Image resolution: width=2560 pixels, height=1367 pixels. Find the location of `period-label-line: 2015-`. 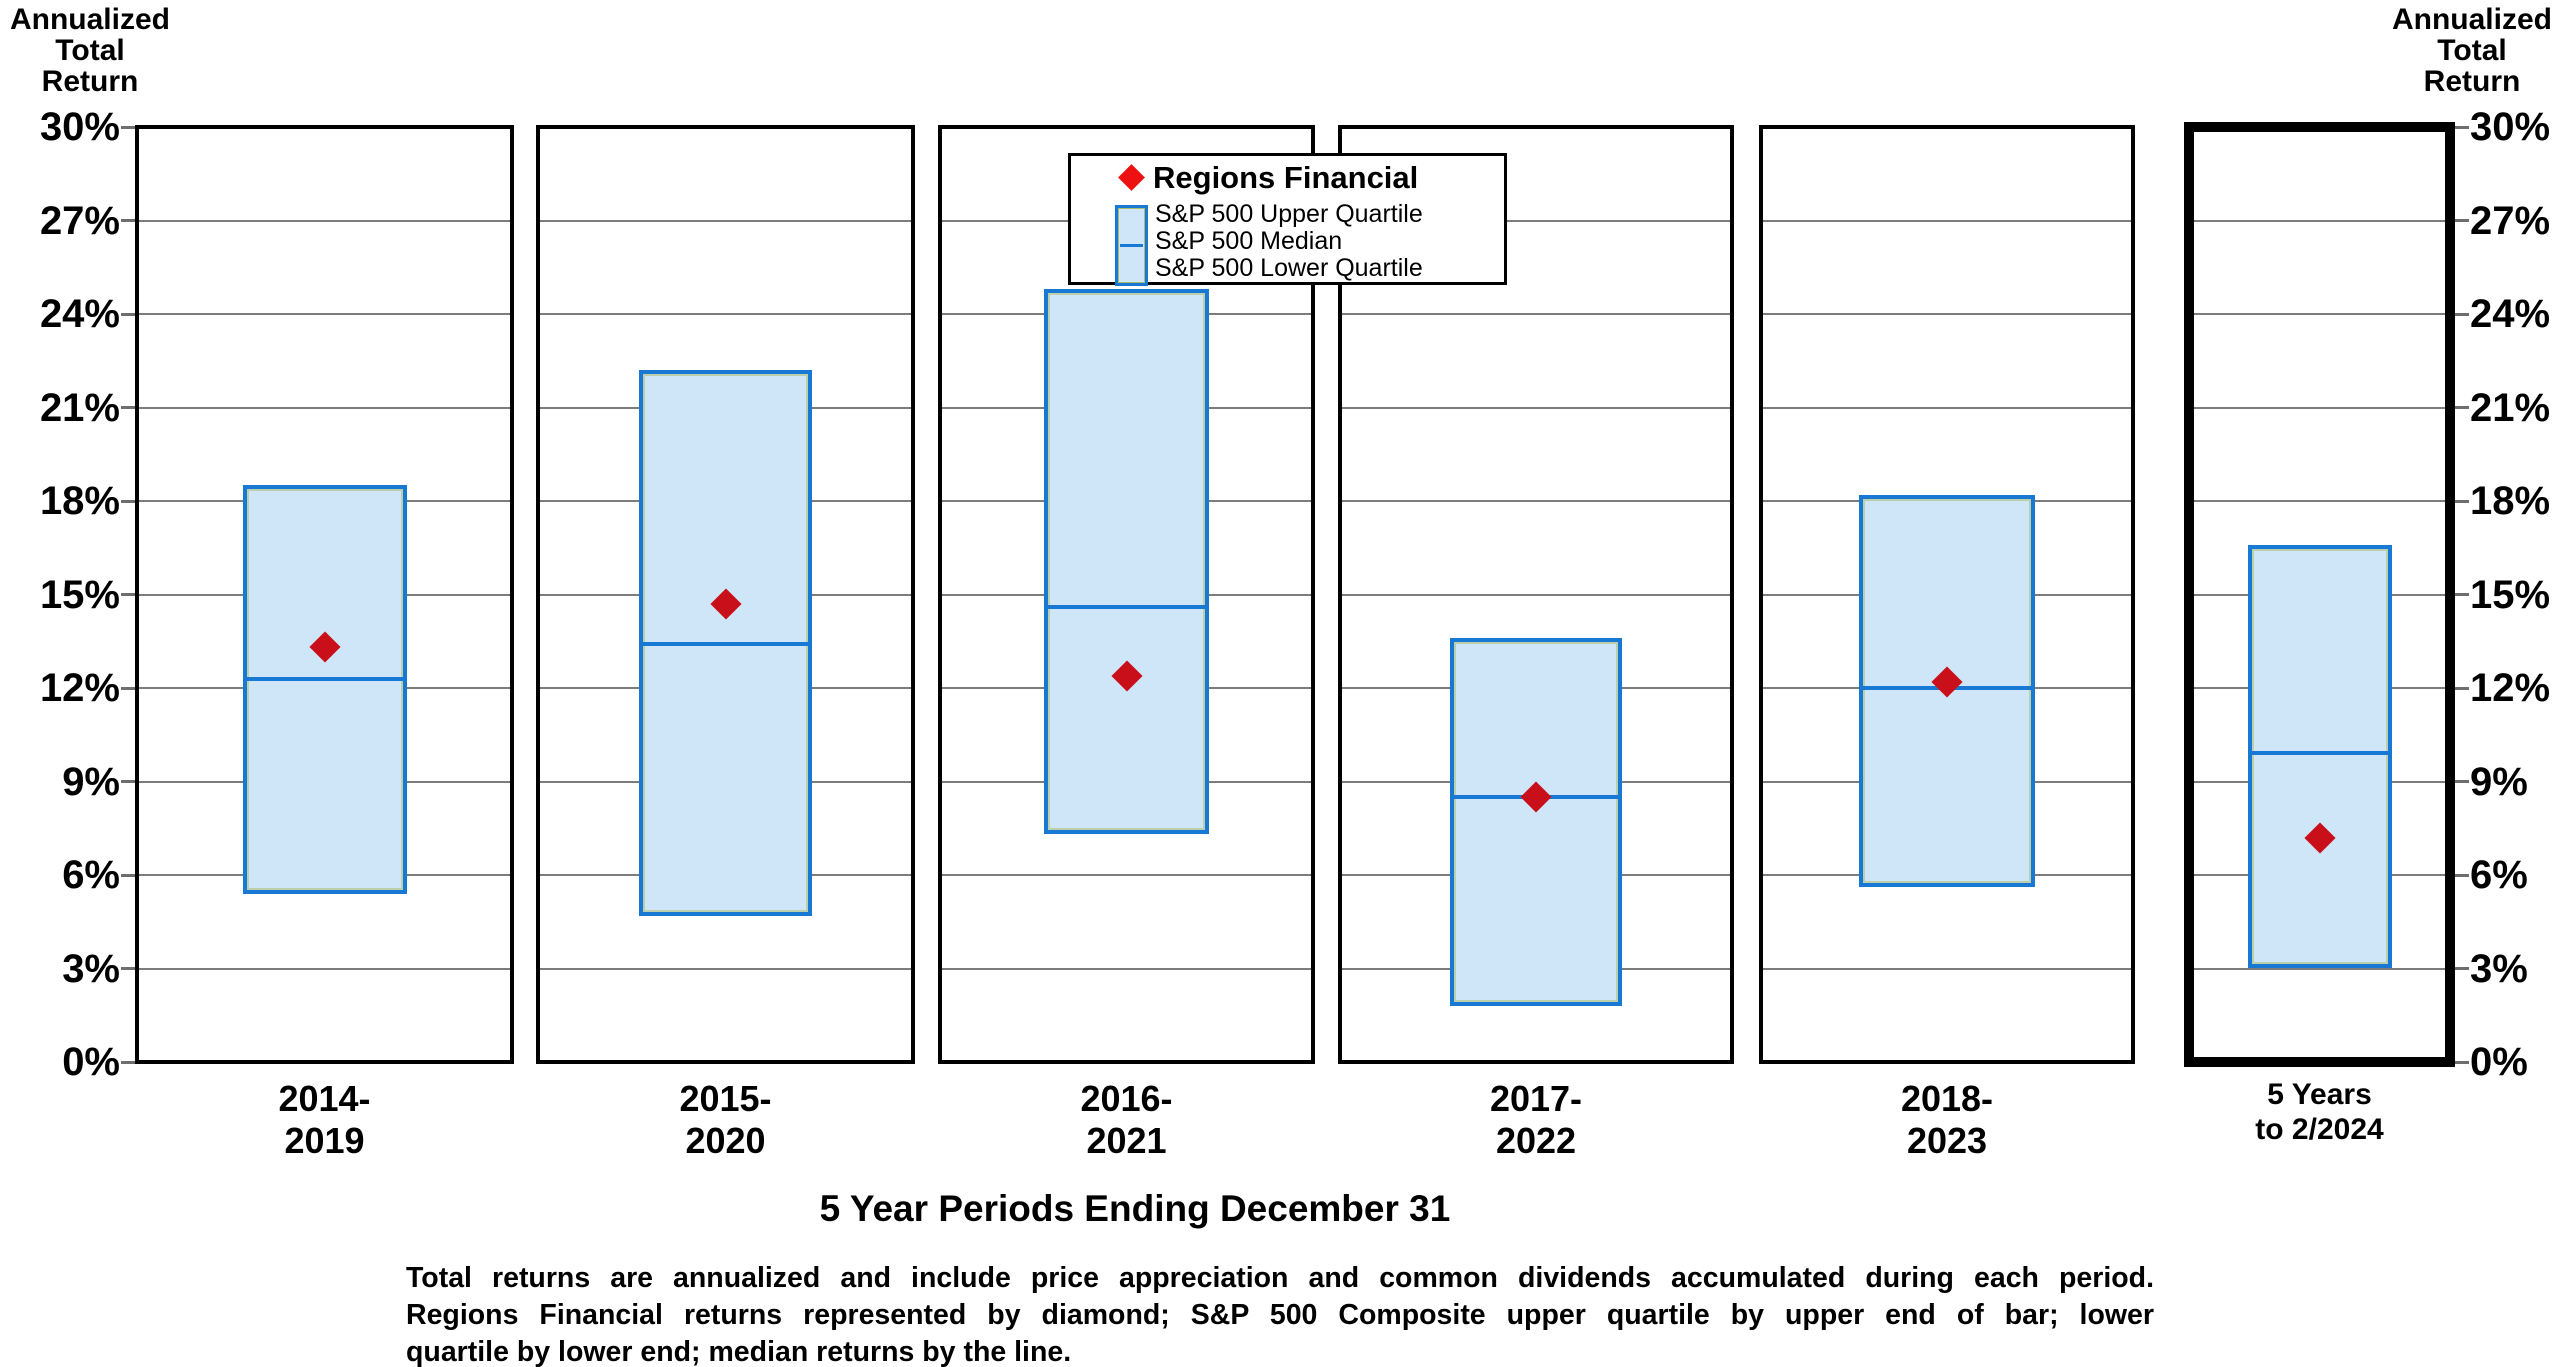

period-label-line: 2015- is located at coordinates (725, 1098).